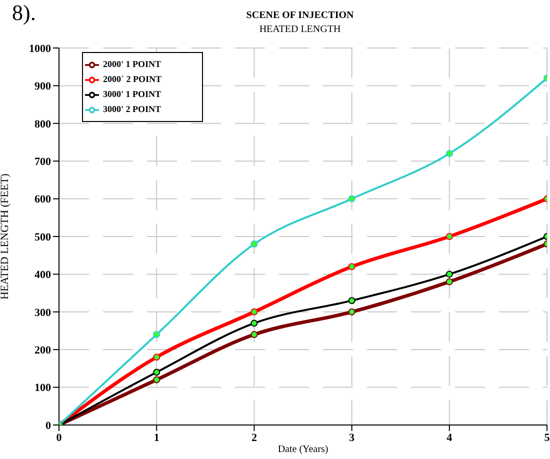 The image size is (550, 459). Describe the element at coordinates (43, 388) in the screenshot. I see `y-tick-label: 100` at that location.